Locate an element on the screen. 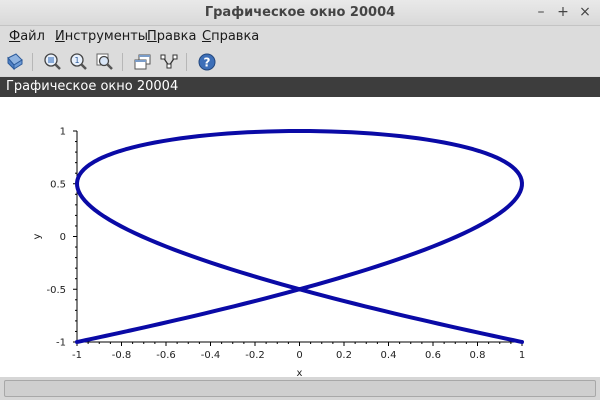  rotate-icon is located at coordinates (15, 62).